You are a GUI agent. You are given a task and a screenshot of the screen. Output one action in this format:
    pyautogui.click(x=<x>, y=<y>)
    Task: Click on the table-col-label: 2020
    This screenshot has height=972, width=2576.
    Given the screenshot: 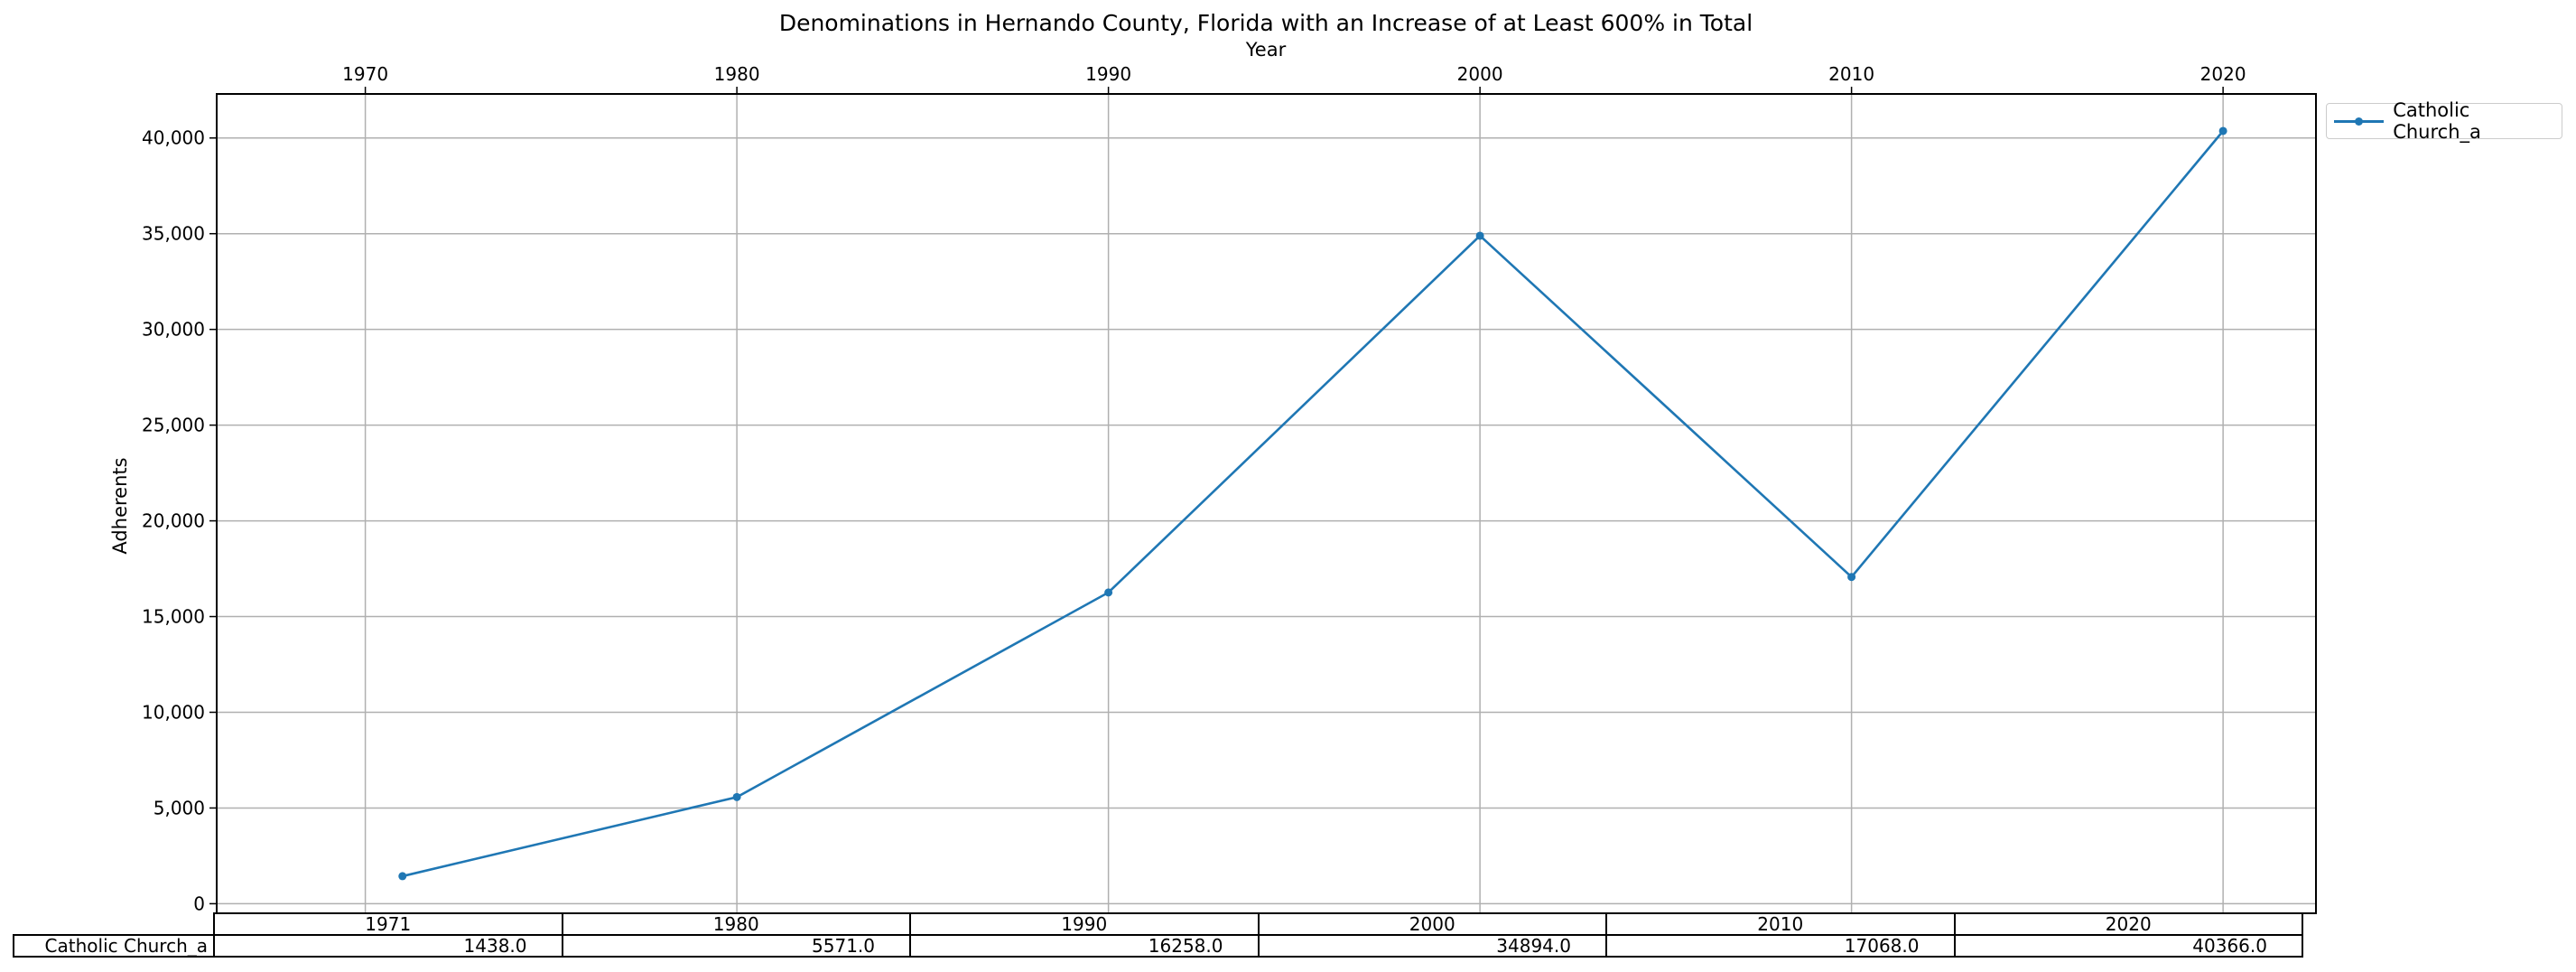 What is the action you would take?
    pyautogui.click(x=2128, y=924)
    